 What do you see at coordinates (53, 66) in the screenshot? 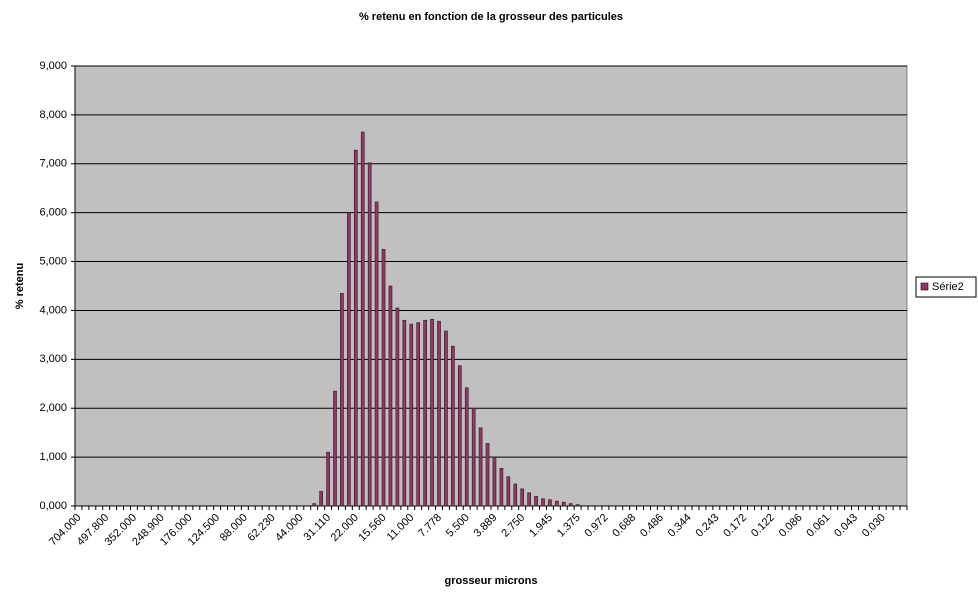
I see `y-tick-label: 9,000` at bounding box center [53, 66].